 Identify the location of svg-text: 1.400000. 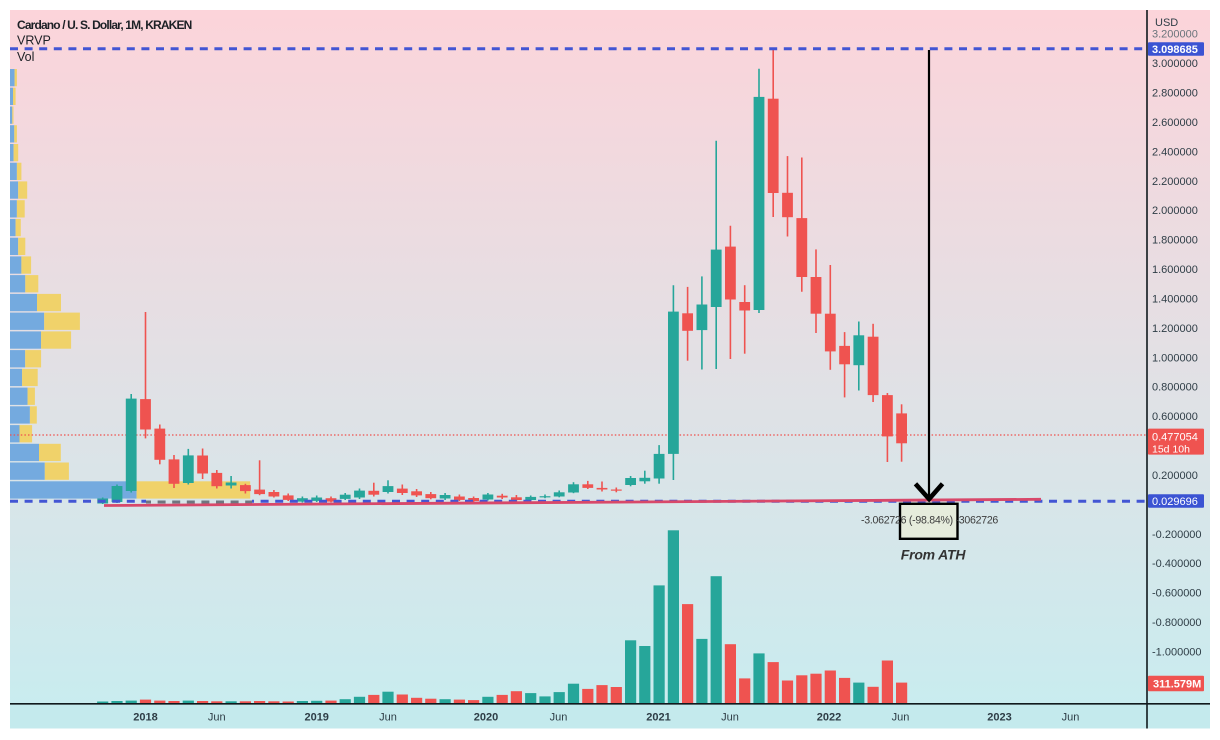
(1175, 300).